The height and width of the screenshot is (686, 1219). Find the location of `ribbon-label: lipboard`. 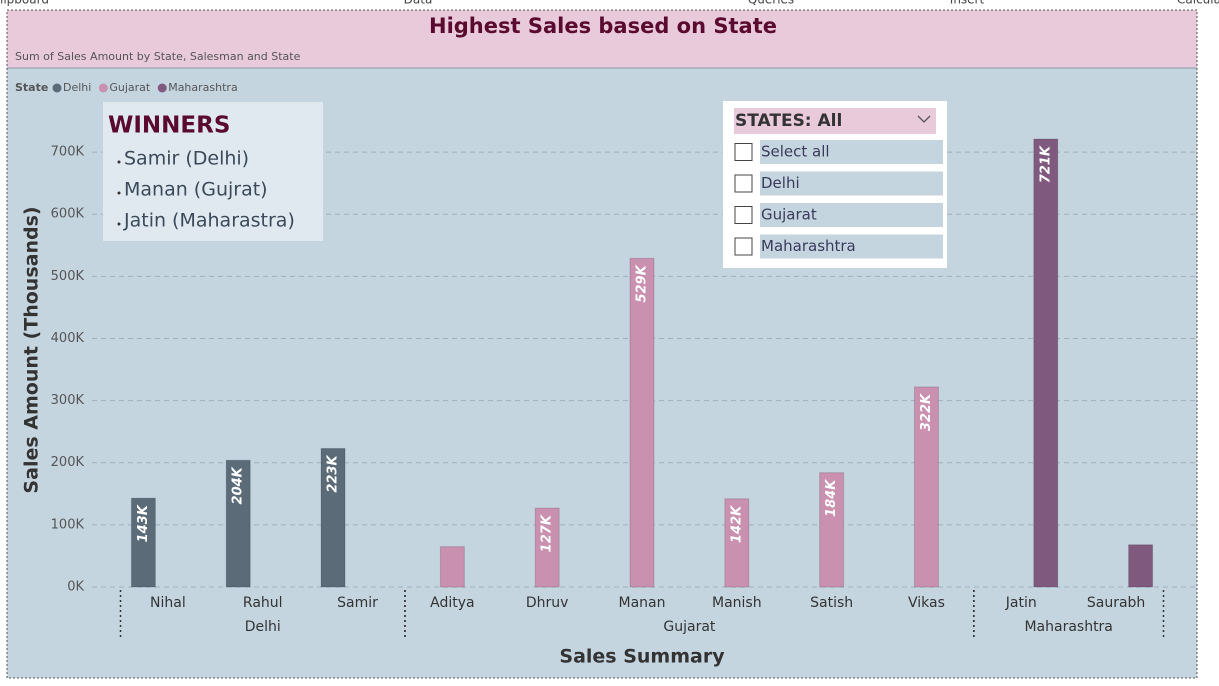

ribbon-label: lipboard is located at coordinates (24, 3).